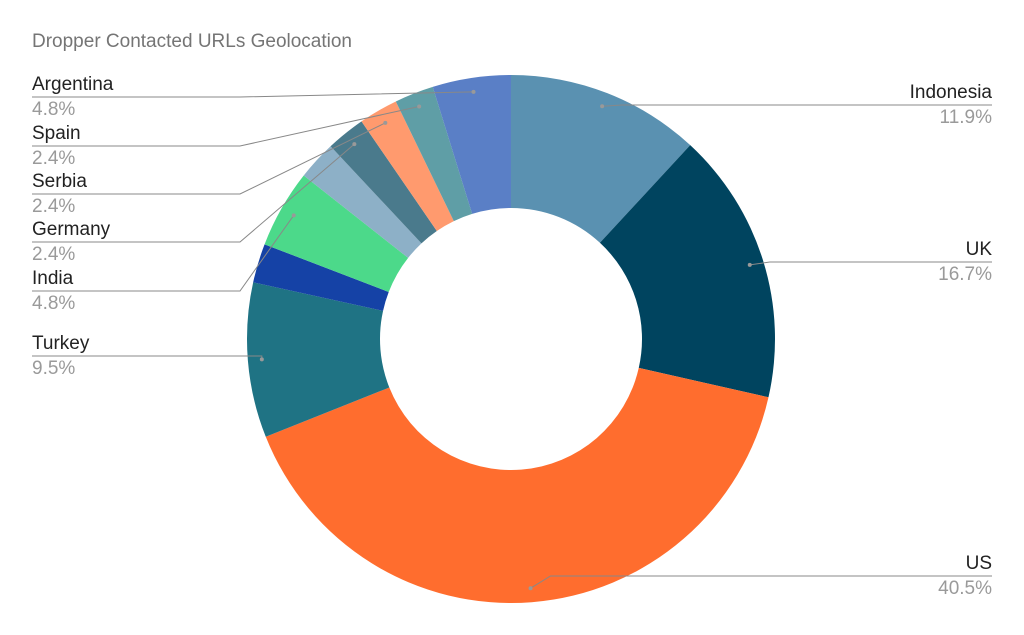  What do you see at coordinates (53, 278) in the screenshot?
I see `slice-label: India` at bounding box center [53, 278].